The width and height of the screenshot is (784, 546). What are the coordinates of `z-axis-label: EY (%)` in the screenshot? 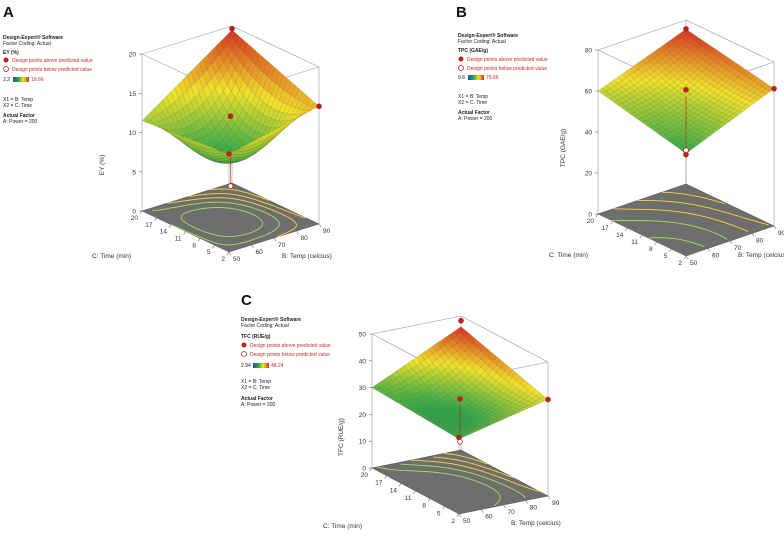 It's located at (102, 165).